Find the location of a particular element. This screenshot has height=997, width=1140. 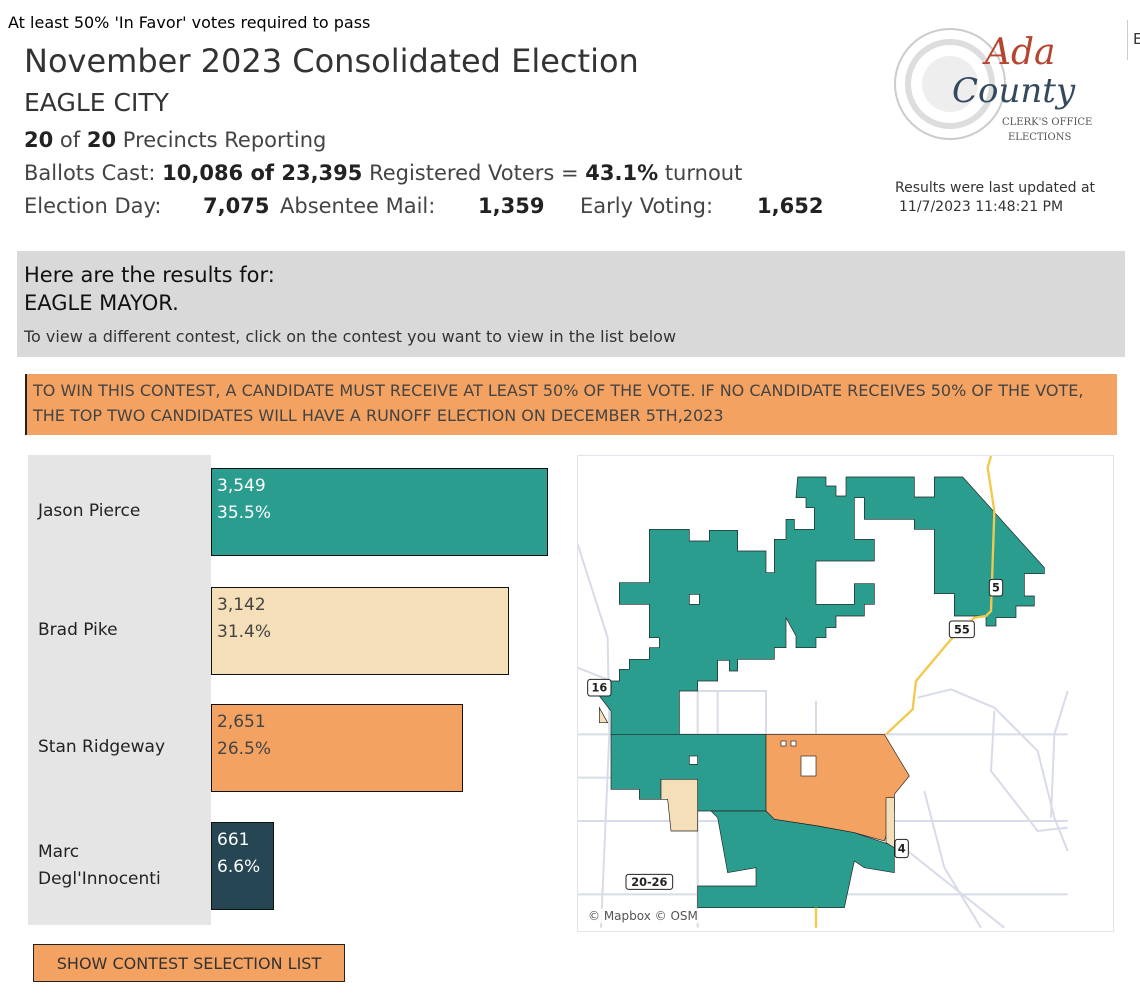

bar-value-label: 2,651 is located at coordinates (241, 722).